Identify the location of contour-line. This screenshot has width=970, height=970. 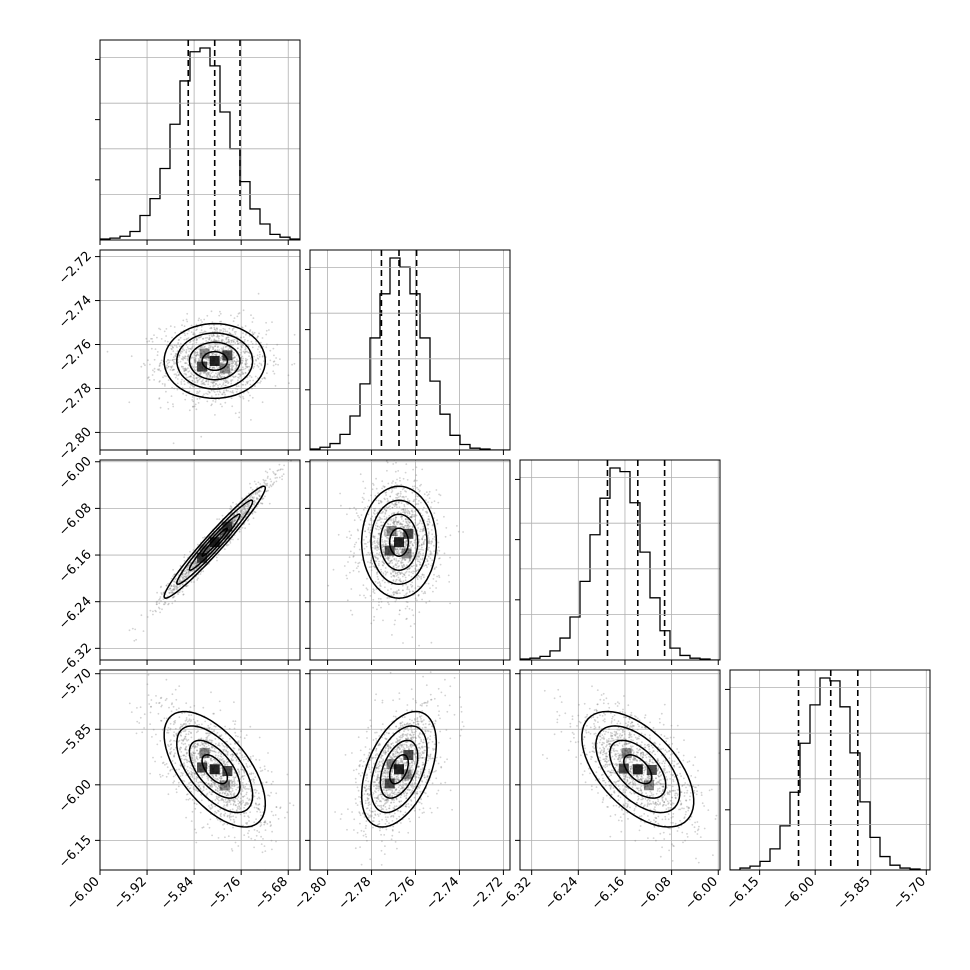
(215, 542).